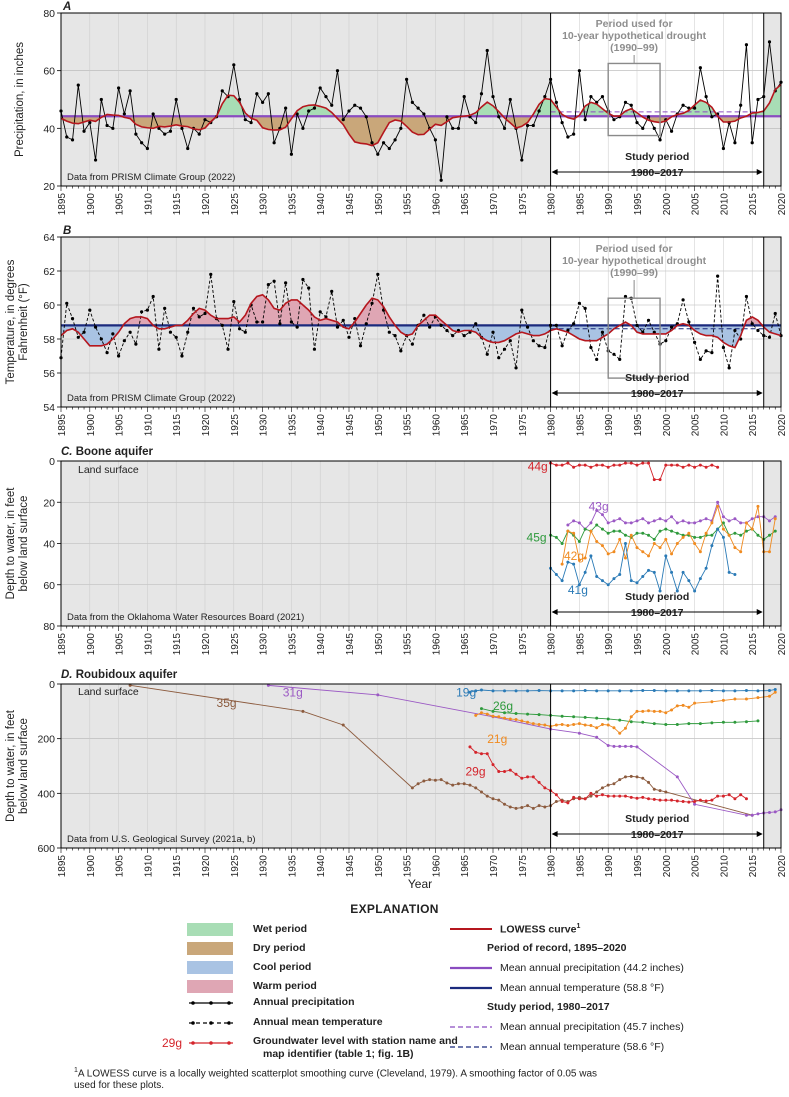 Image resolution: width=789 pixels, height=1097 pixels. What do you see at coordinates (625, 712) in the screenshot?
I see `groundwater-series-21g` at bounding box center [625, 712].